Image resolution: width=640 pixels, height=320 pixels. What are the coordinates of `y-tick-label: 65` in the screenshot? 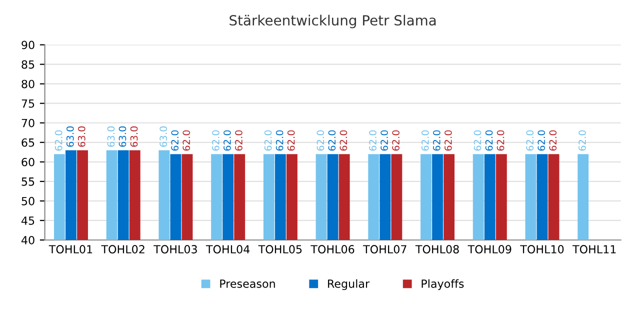 It's located at (28, 142).